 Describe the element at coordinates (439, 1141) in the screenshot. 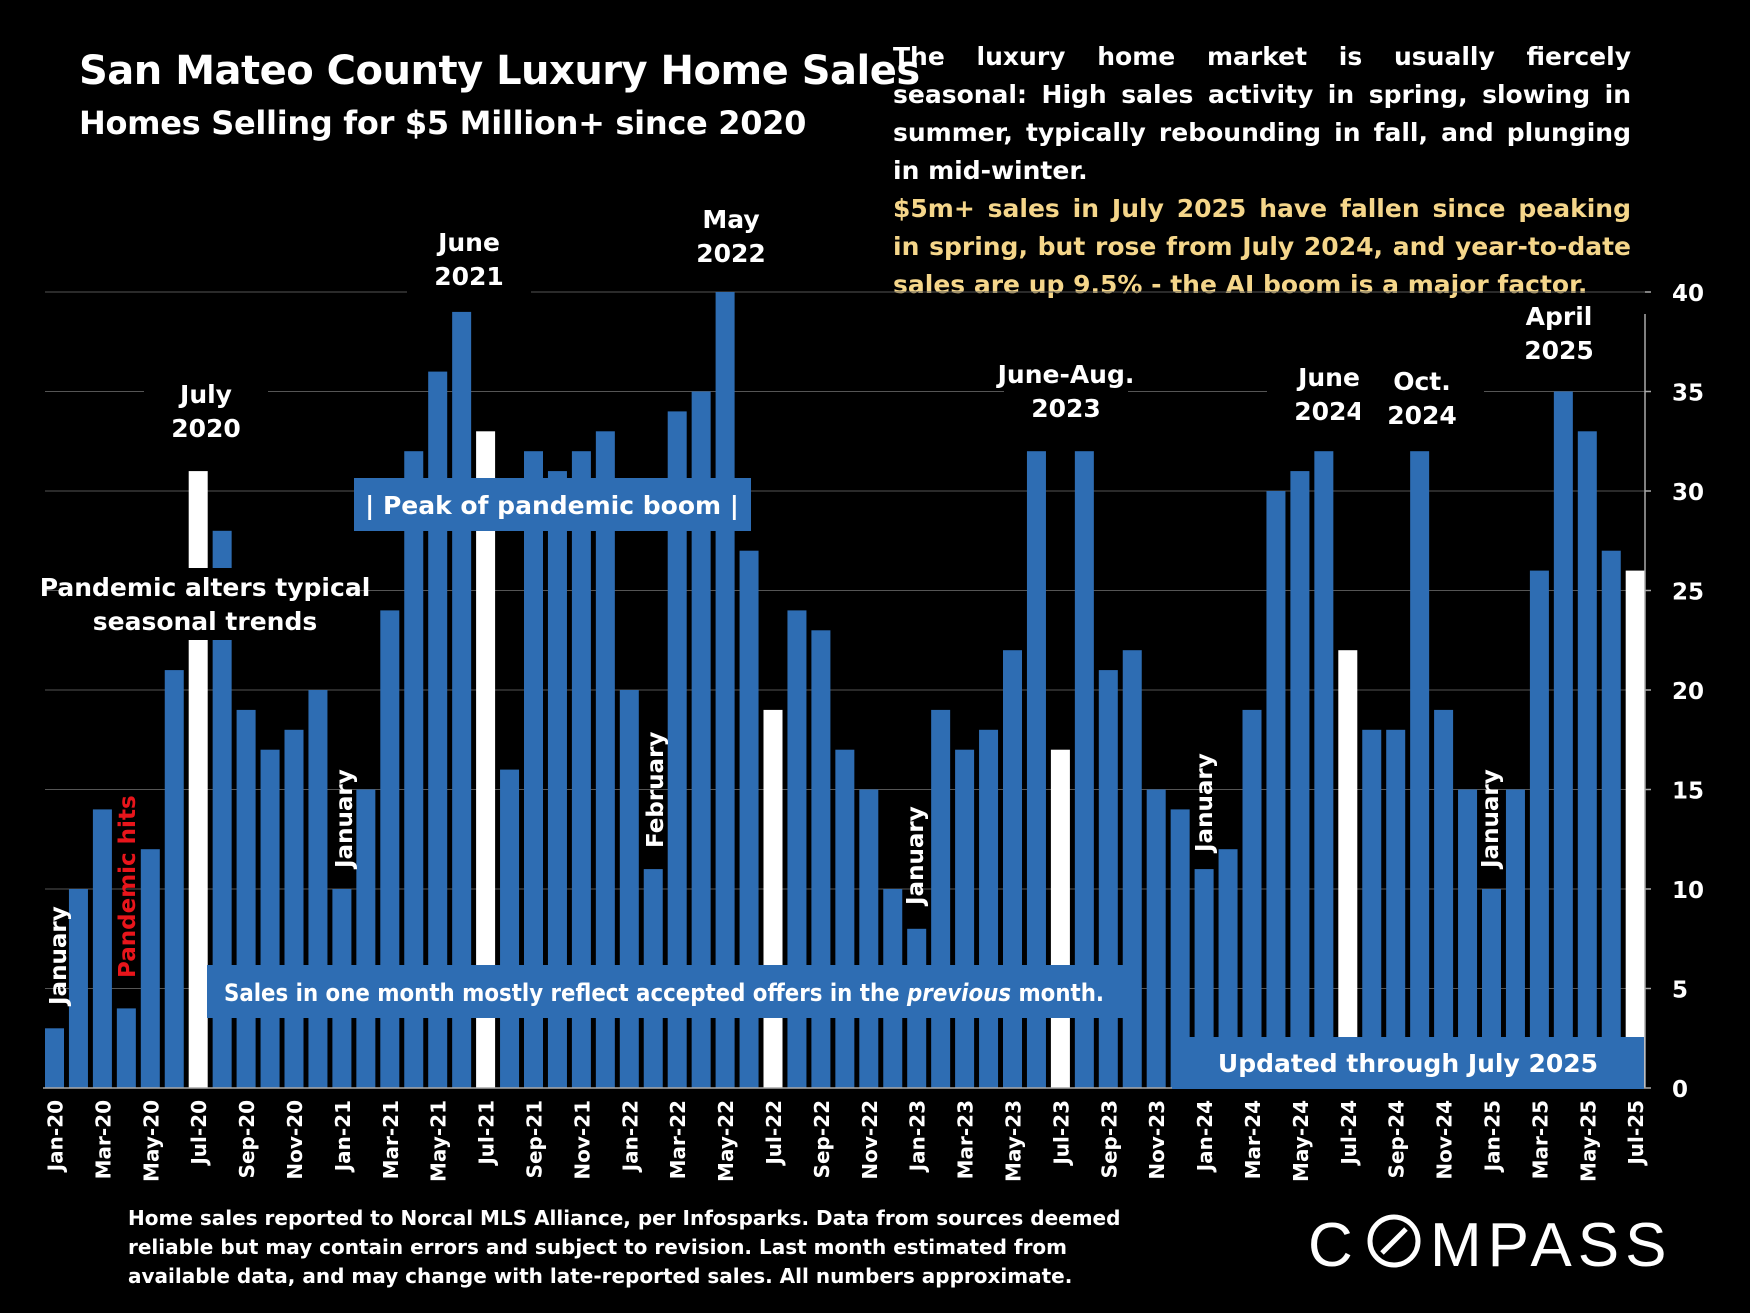

I see `x-tick-label: May-21` at that location.